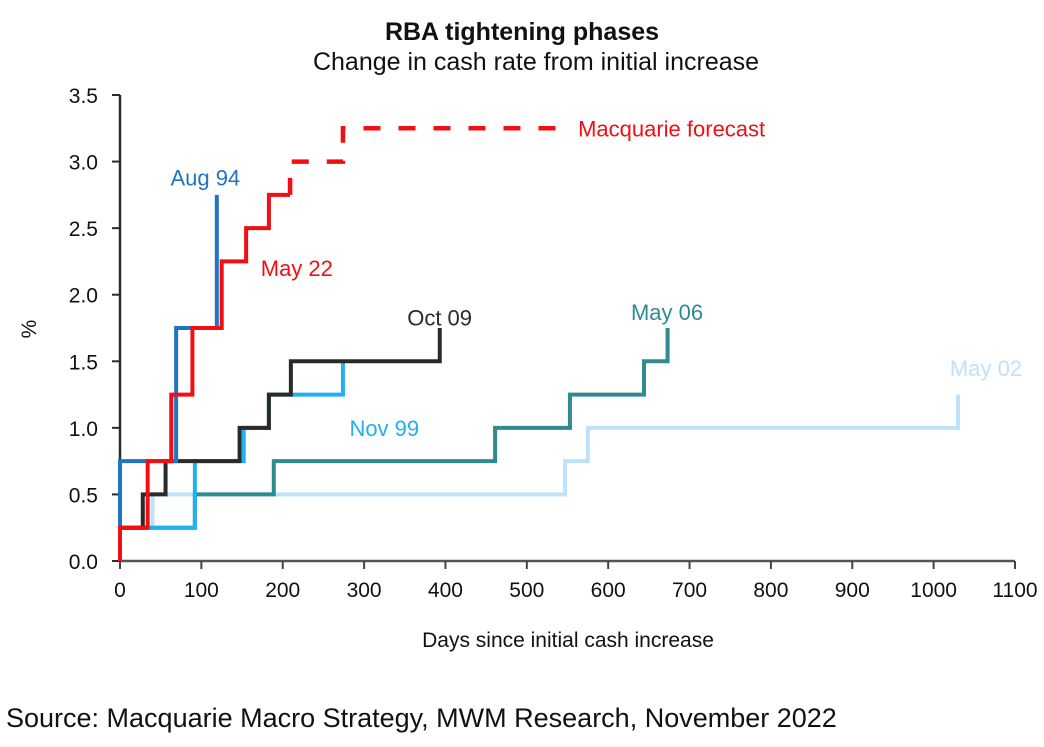 This screenshot has width=1044, height=747. I want to click on y-tick-label: 0.5, so click(83, 495).